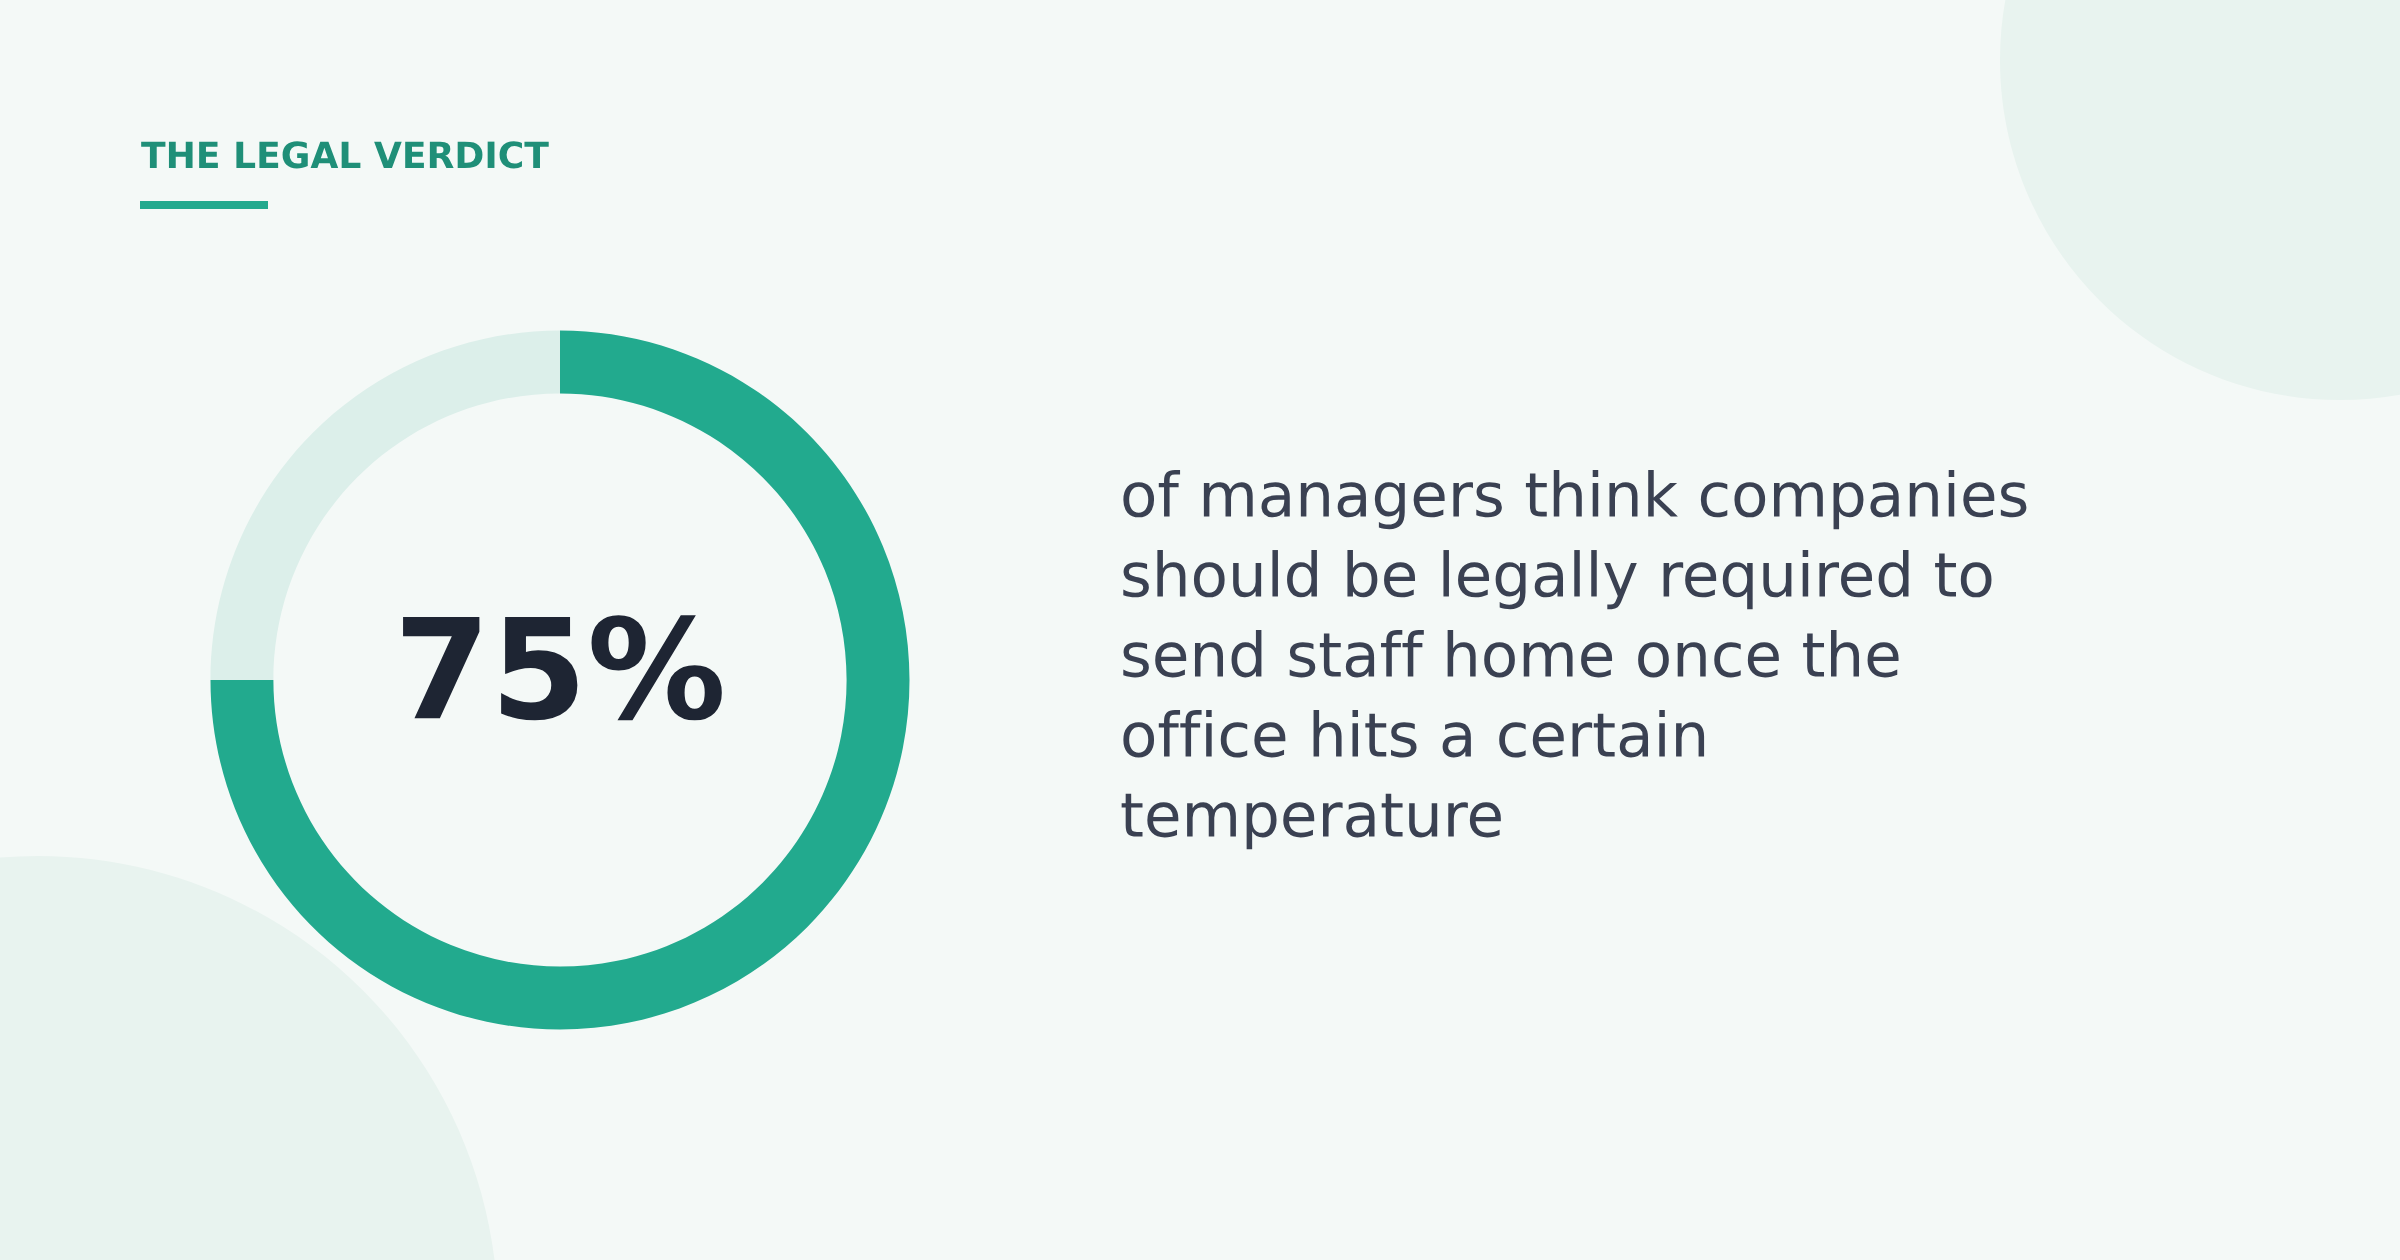 The height and width of the screenshot is (1260, 2400). What do you see at coordinates (345, 155) in the screenshot?
I see `chart-title: THE LEGAL VERDICT` at bounding box center [345, 155].